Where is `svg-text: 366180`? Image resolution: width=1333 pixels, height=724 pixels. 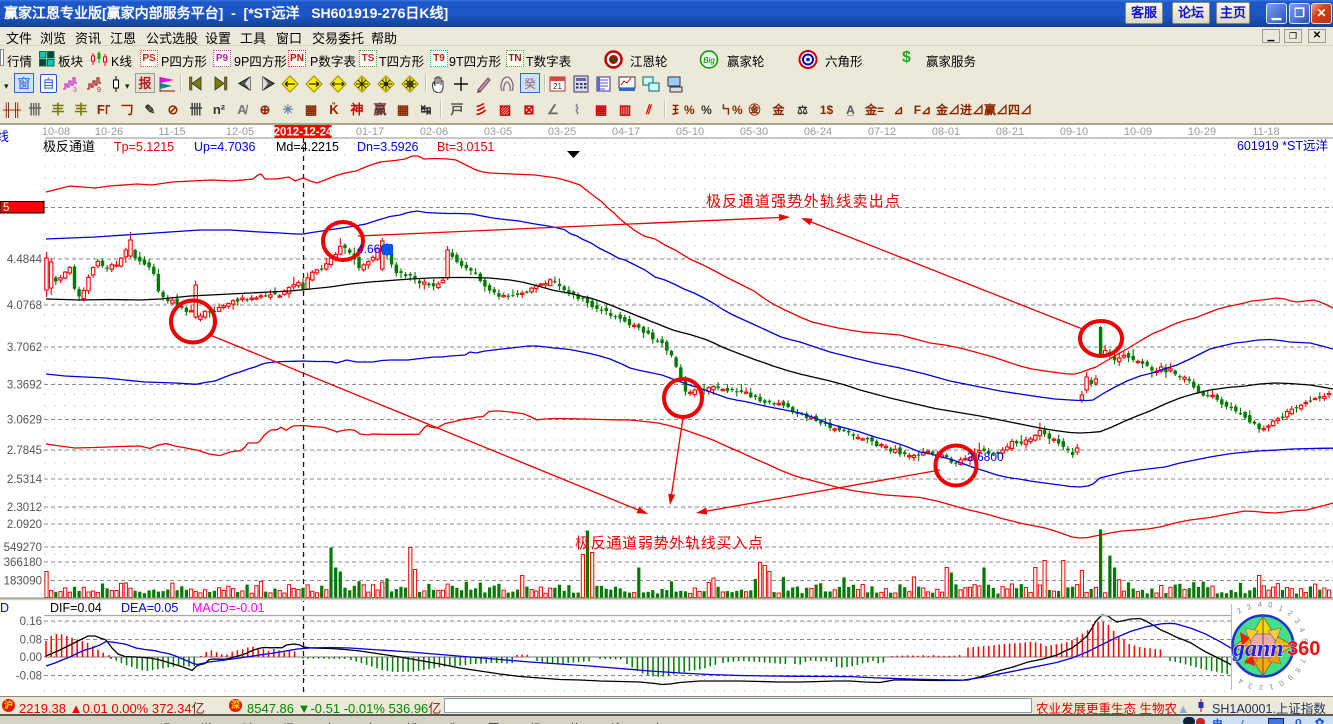 svg-text: 366180 is located at coordinates (23, 563).